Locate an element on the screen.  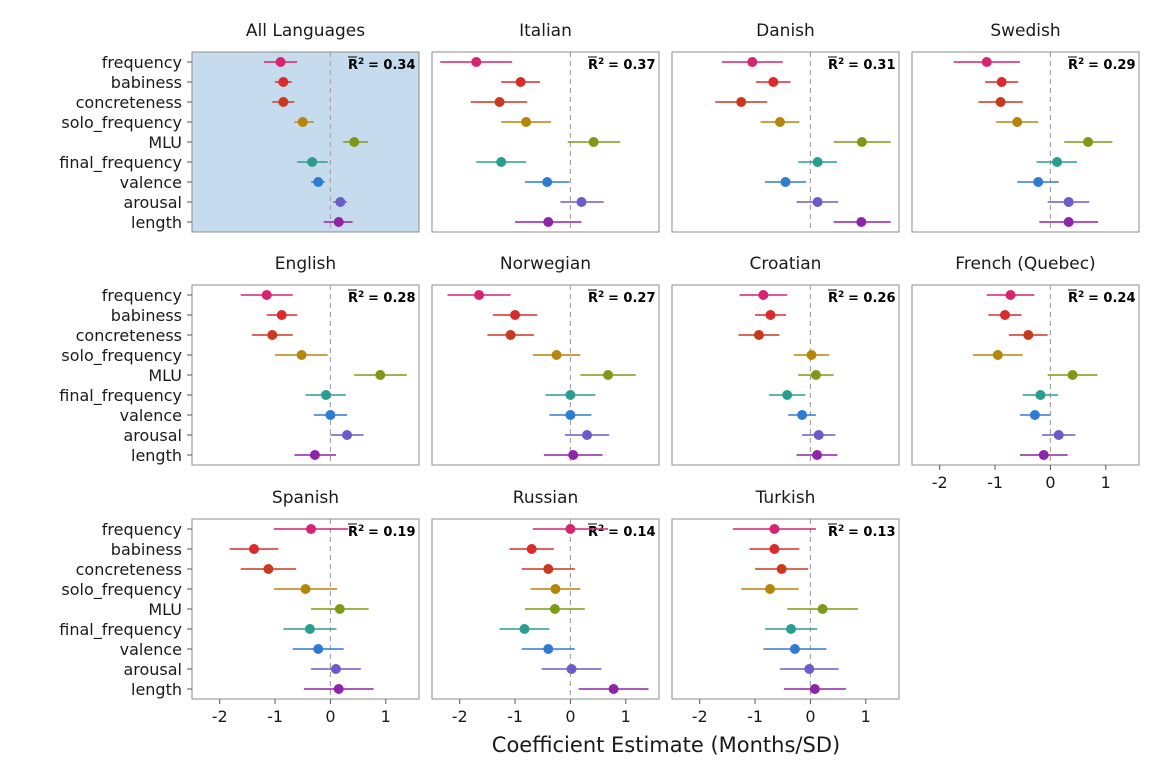
point-croatian-concreteness is located at coordinates (758, 335).